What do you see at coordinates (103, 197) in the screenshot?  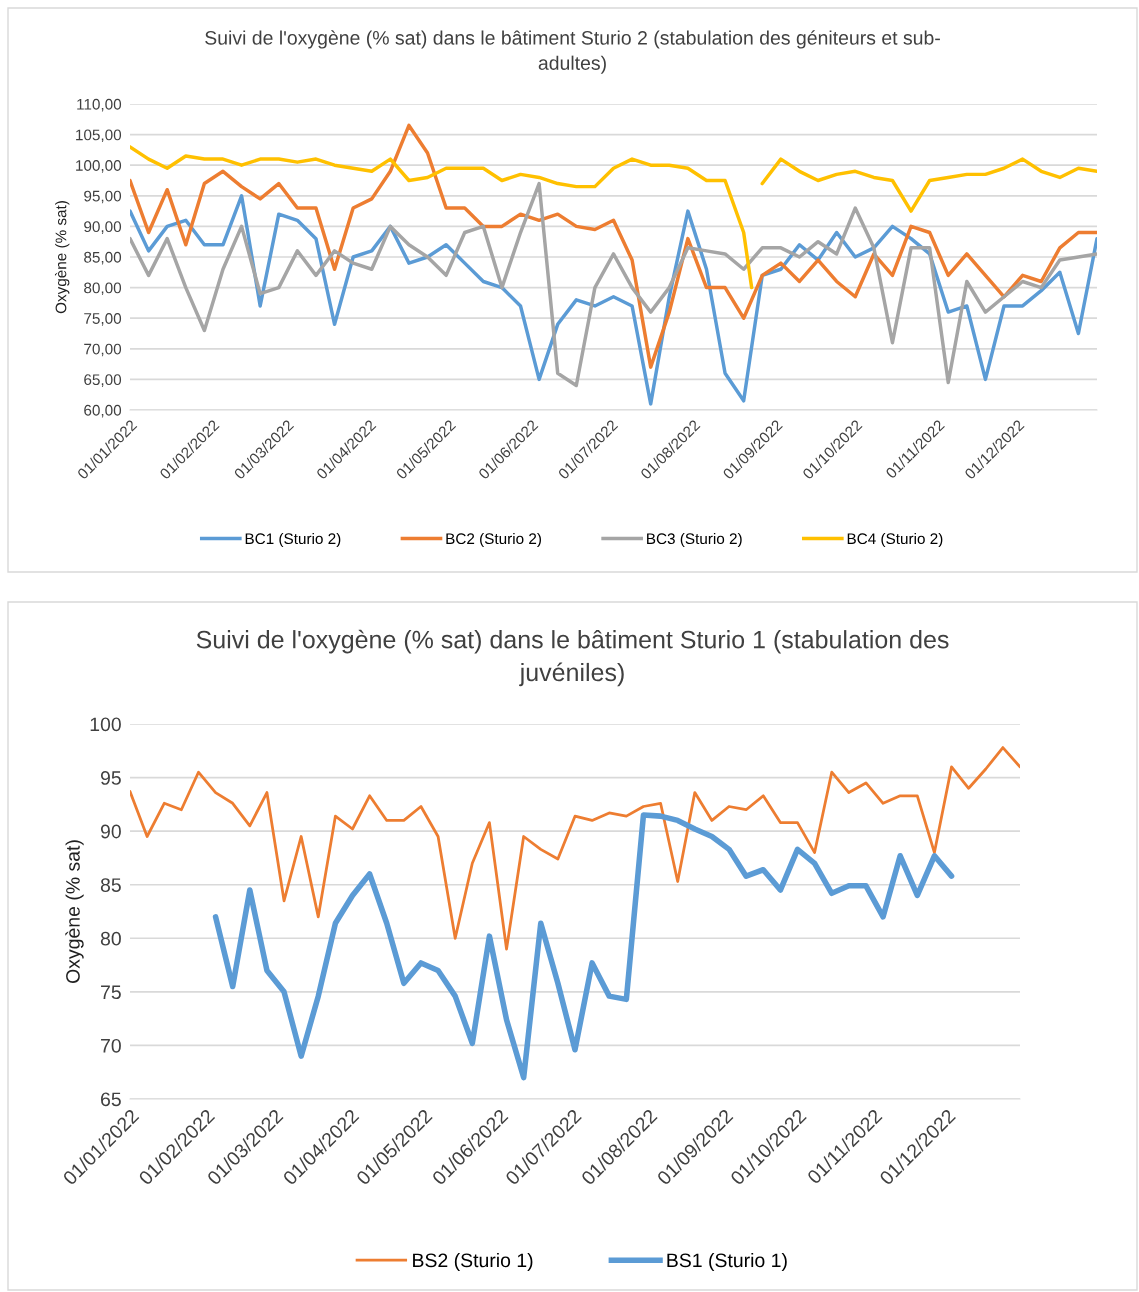 I see `y-tick-label: 95,00` at bounding box center [103, 197].